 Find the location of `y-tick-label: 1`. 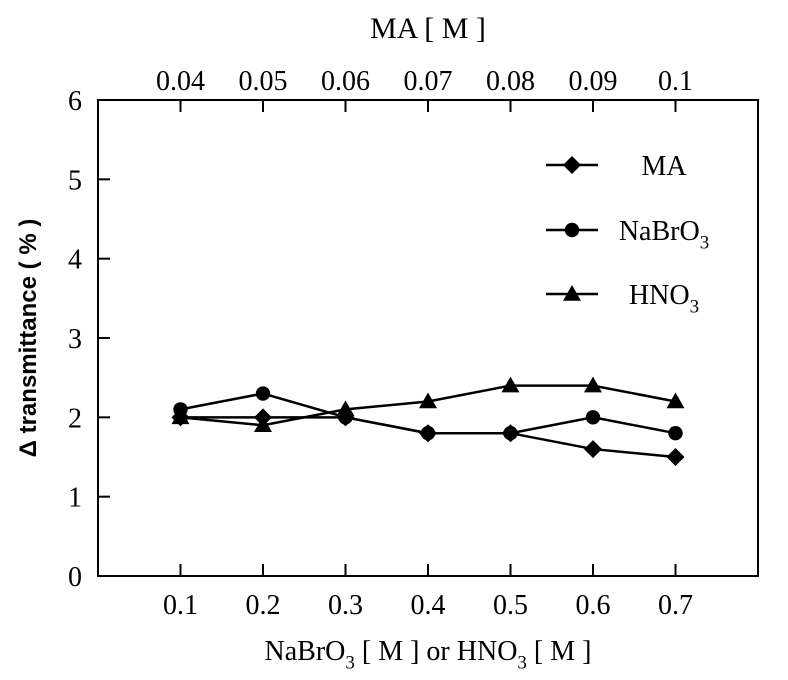

y-tick-label: 1 is located at coordinates (75, 498).